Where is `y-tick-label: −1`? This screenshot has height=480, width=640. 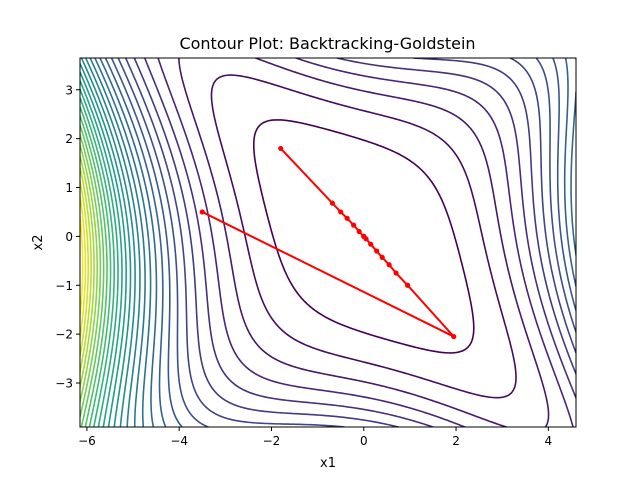
y-tick-label: −1 is located at coordinates (64, 286).